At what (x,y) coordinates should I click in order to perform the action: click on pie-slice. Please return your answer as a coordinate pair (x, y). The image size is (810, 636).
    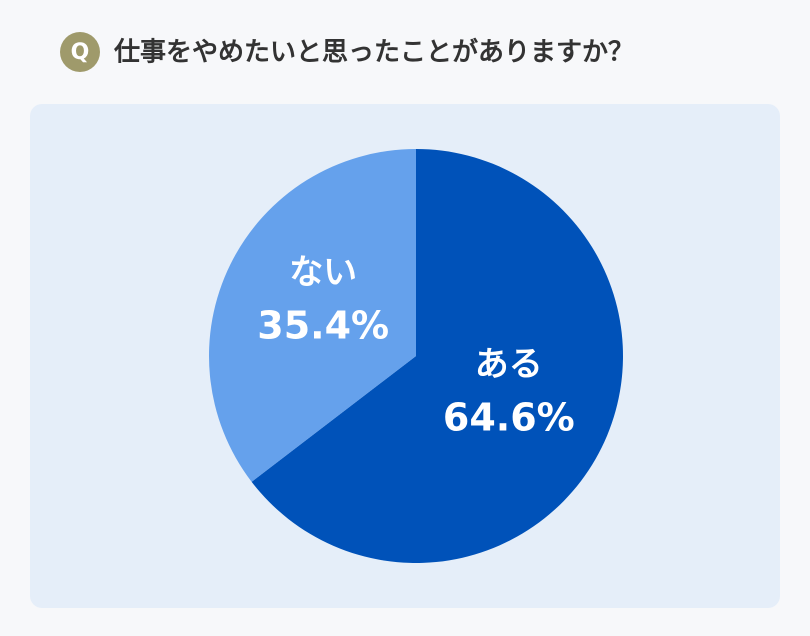
    Looking at the image, I should click on (312, 315).